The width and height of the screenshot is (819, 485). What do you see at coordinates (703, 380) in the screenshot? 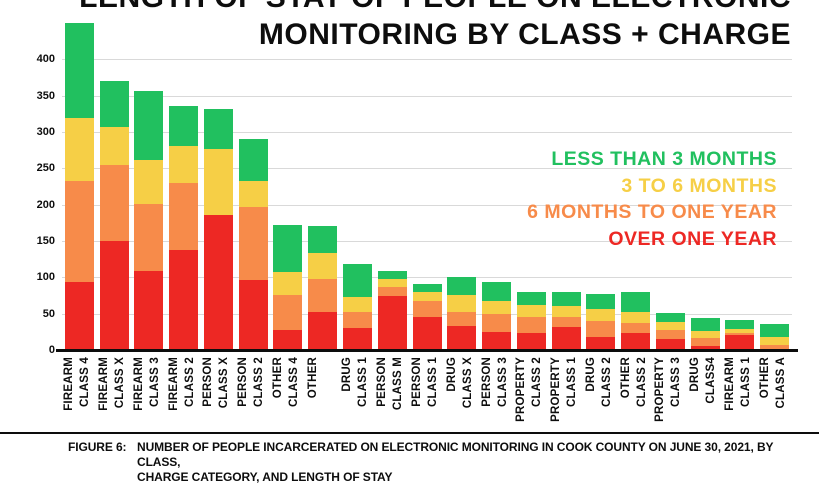
I see `x-tick-label: DRUG CLASS4` at bounding box center [703, 380].